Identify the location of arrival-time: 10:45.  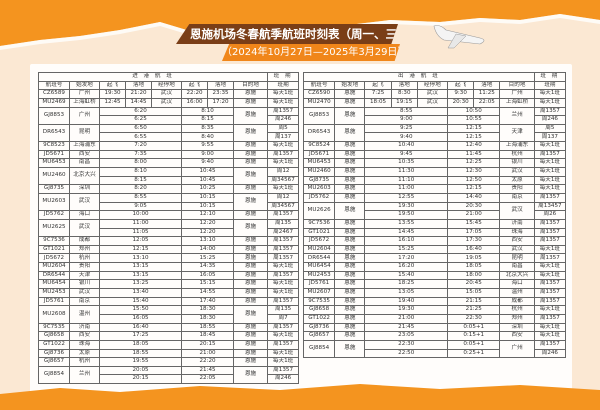
(207, 180).